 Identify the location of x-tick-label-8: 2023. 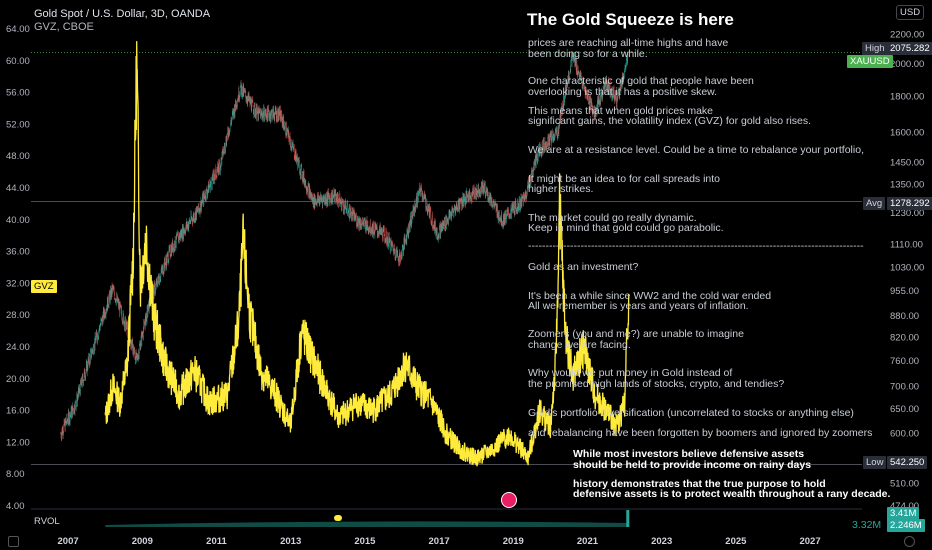
(661, 541).